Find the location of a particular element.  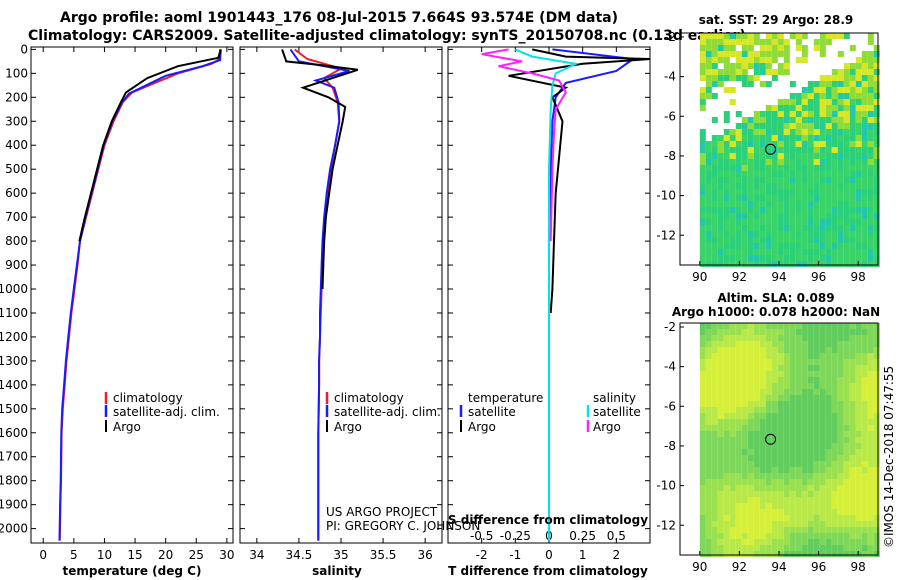

depth-tick-label: 1700 is located at coordinates (14, 457).